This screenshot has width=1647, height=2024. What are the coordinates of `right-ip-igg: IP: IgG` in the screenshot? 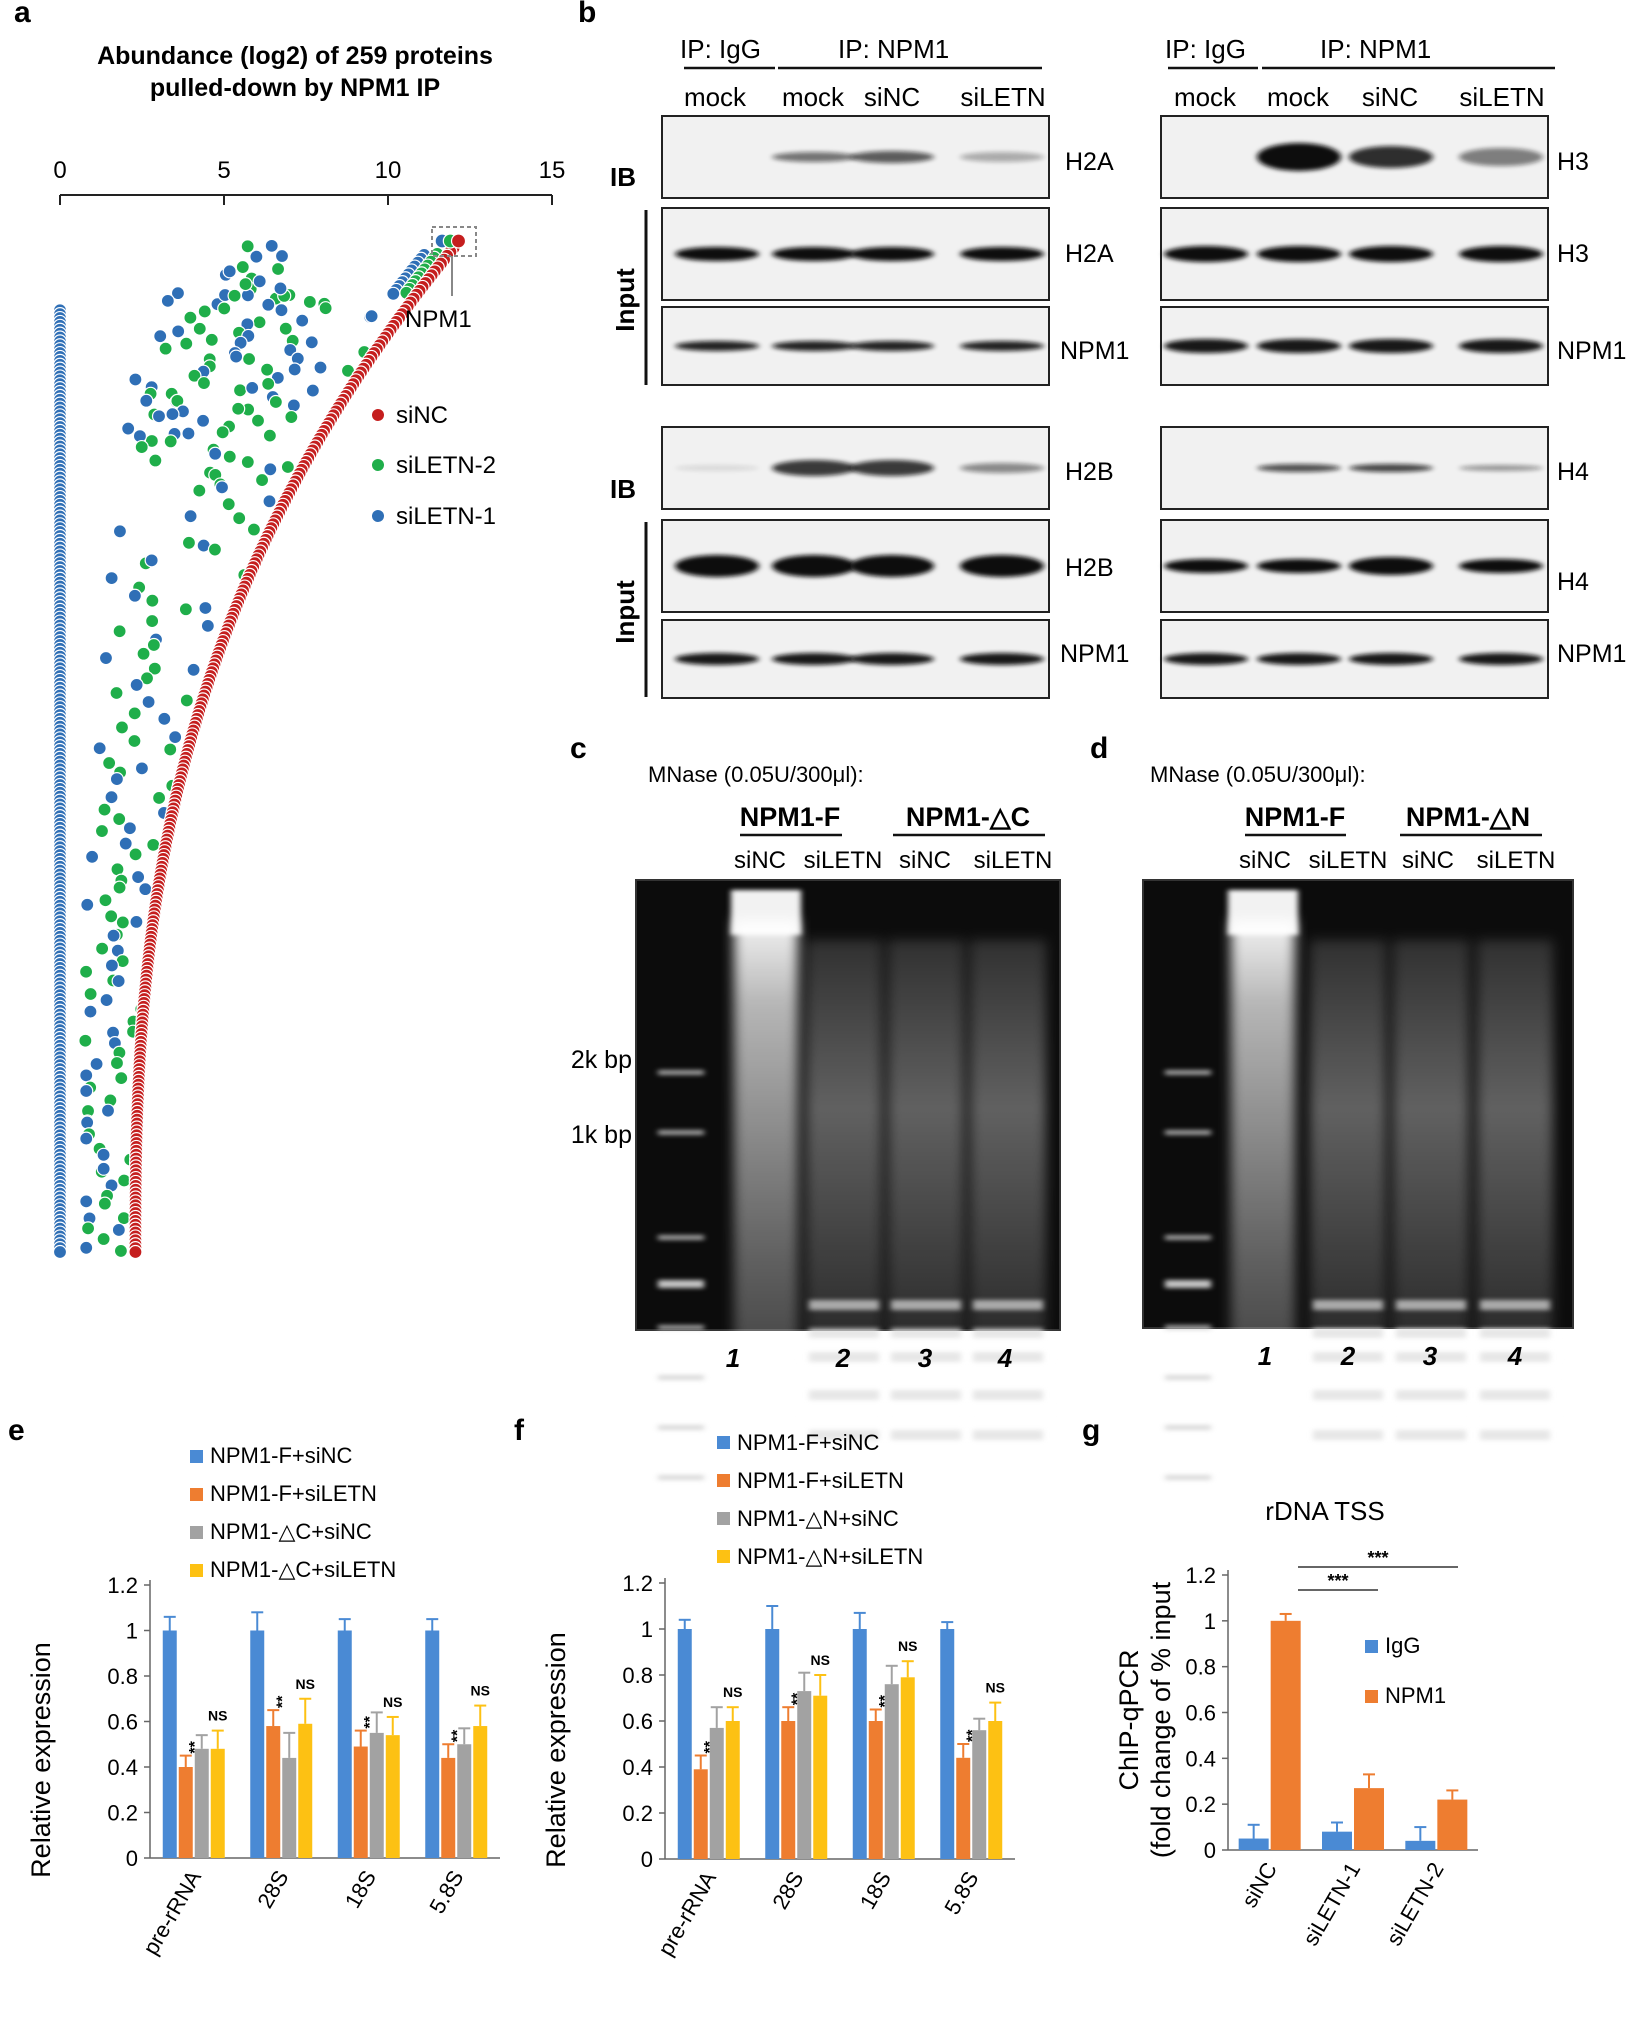 It's located at (1205, 49).